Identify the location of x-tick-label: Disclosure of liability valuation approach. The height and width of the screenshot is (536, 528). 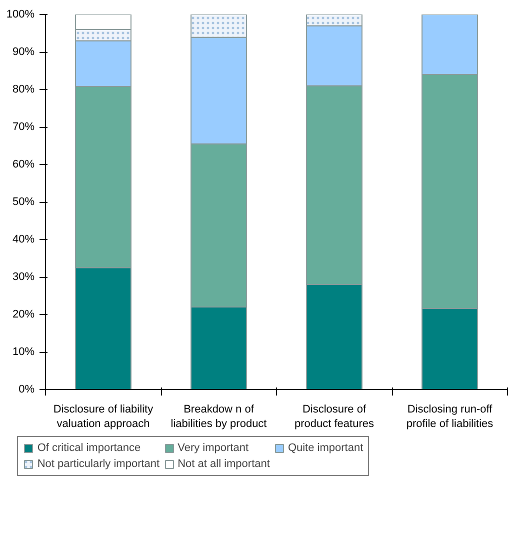
(103, 417).